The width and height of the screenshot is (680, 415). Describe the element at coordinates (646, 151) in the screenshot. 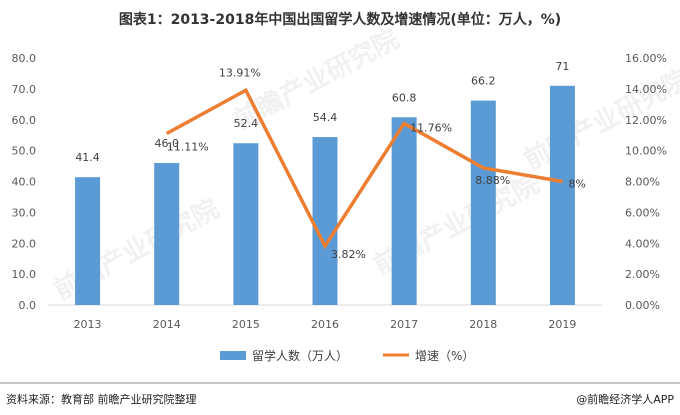

I see `right-tick-label: 10.00%` at that location.